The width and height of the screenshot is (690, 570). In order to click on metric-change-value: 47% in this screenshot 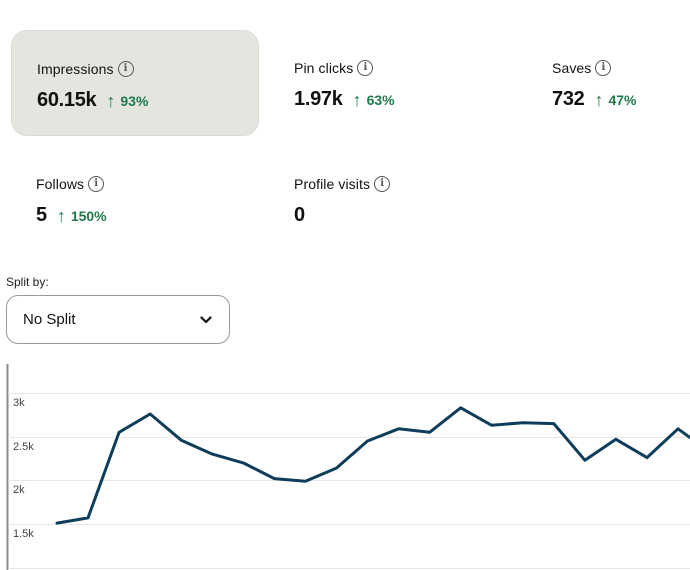, I will do `click(622, 100)`.